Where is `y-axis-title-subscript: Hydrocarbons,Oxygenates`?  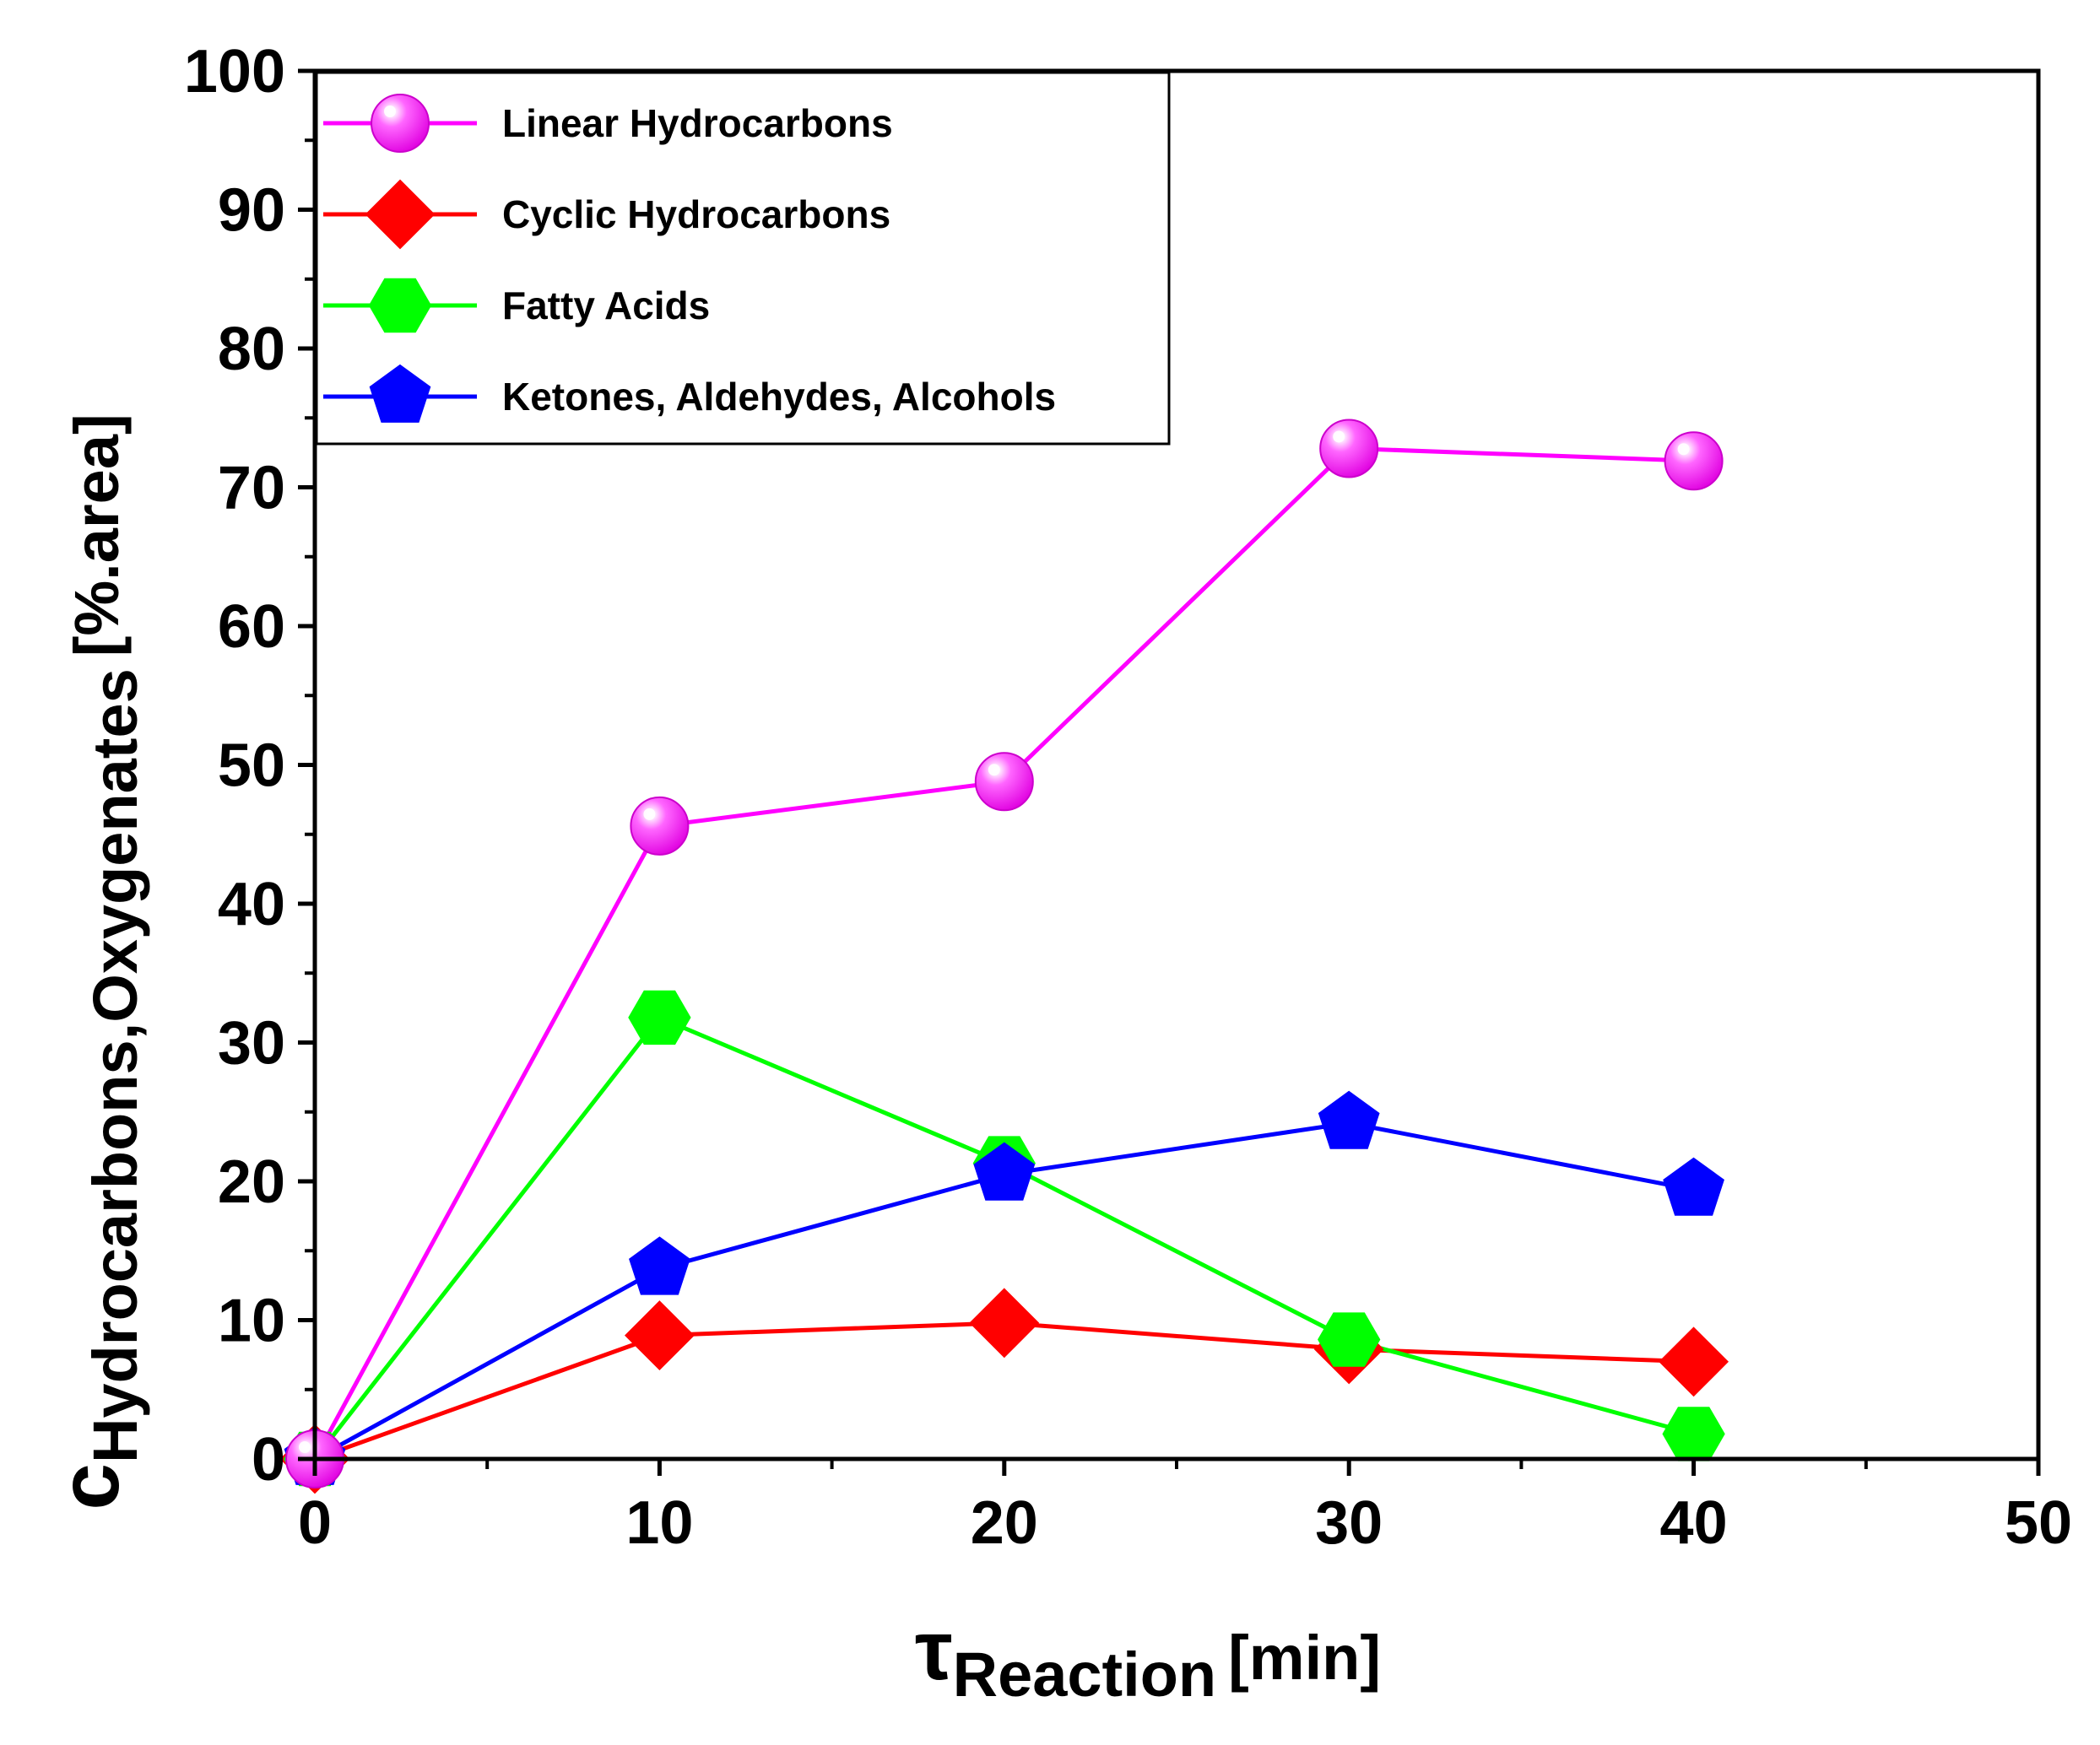 y-axis-title-subscript: Hydrocarbons,Oxygenates is located at coordinates (115, 1065).